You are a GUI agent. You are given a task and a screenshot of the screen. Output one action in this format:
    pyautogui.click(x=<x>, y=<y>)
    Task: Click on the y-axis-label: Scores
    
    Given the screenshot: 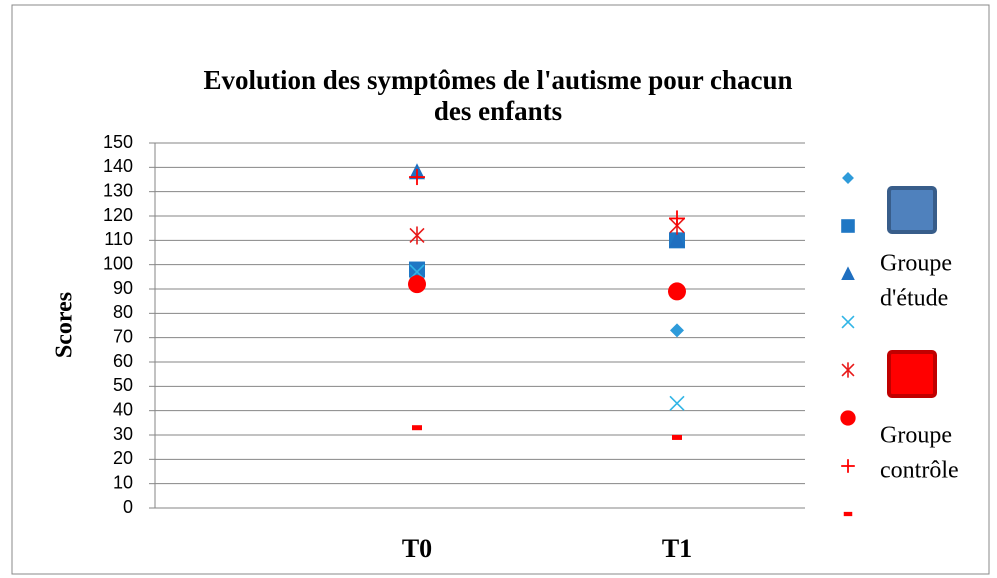 What is the action you would take?
    pyautogui.click(x=65, y=325)
    